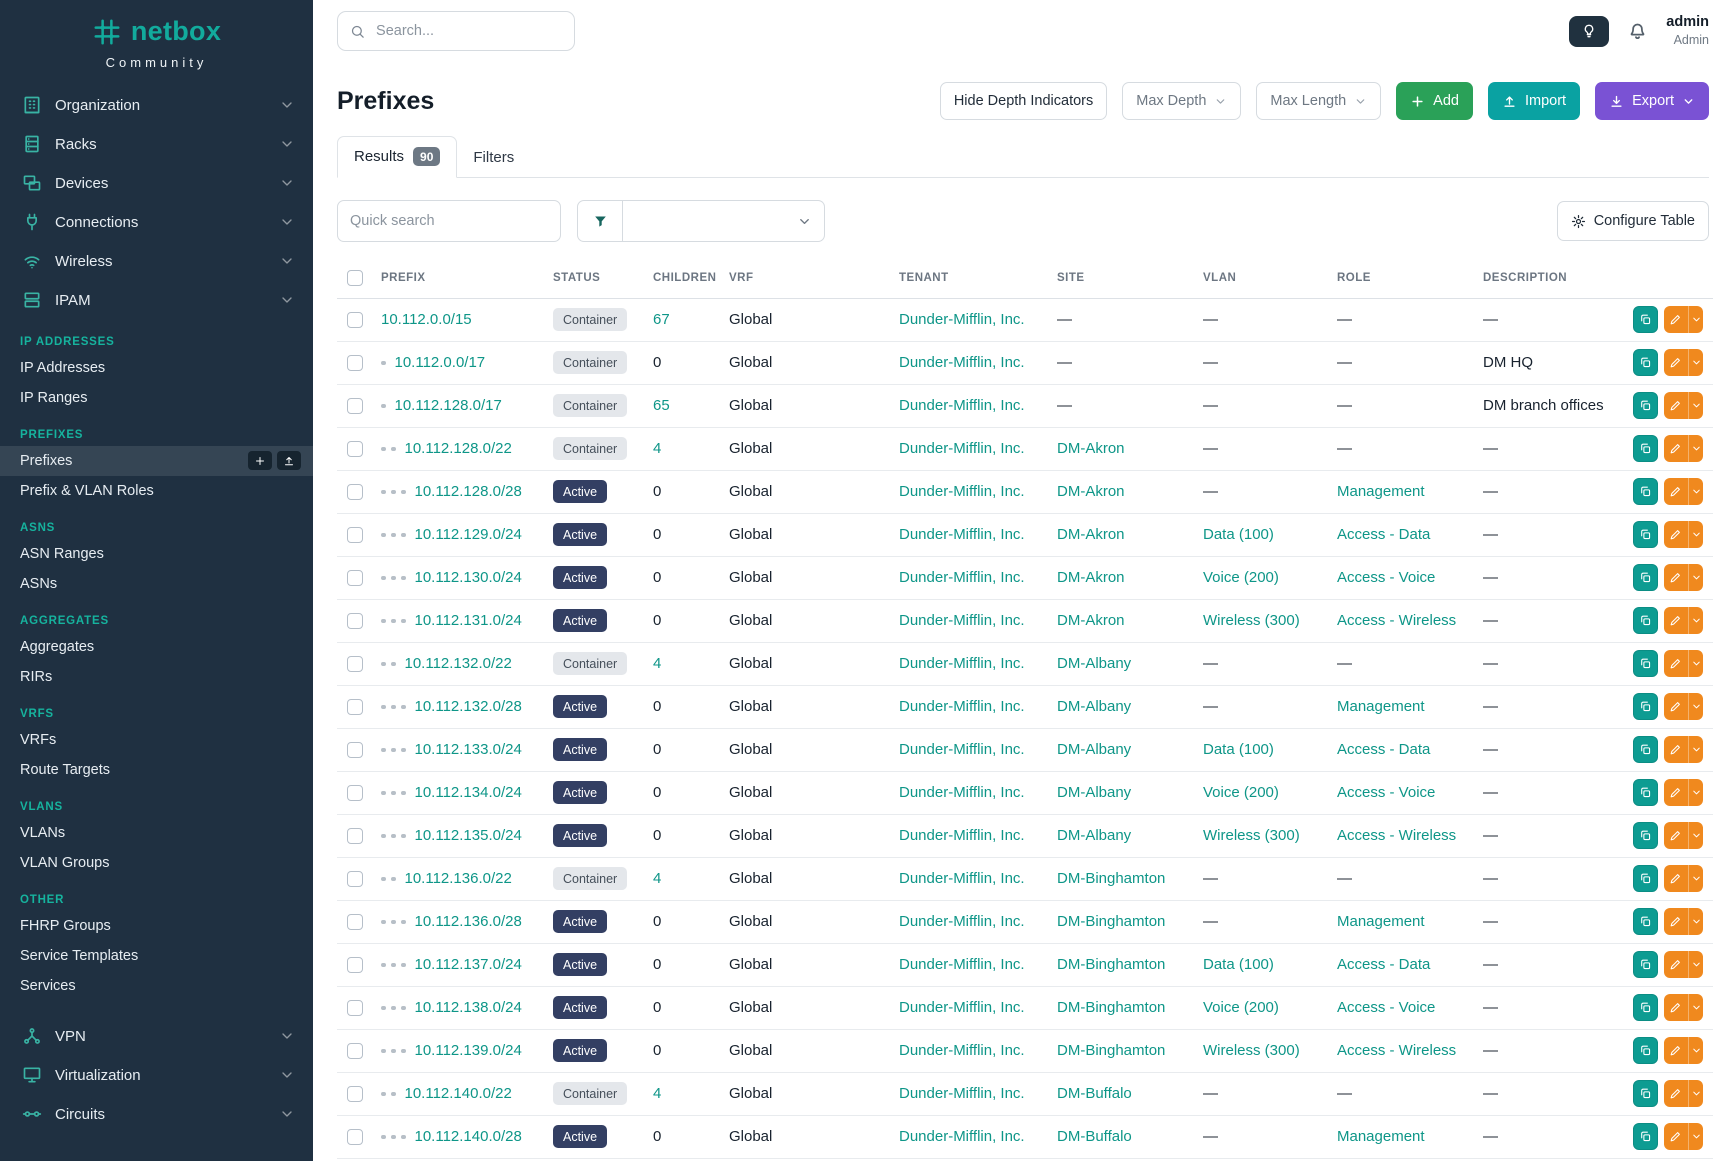 The width and height of the screenshot is (1733, 1161). Describe the element at coordinates (681, 281) in the screenshot. I see `column-header-children: CHILDREN` at that location.